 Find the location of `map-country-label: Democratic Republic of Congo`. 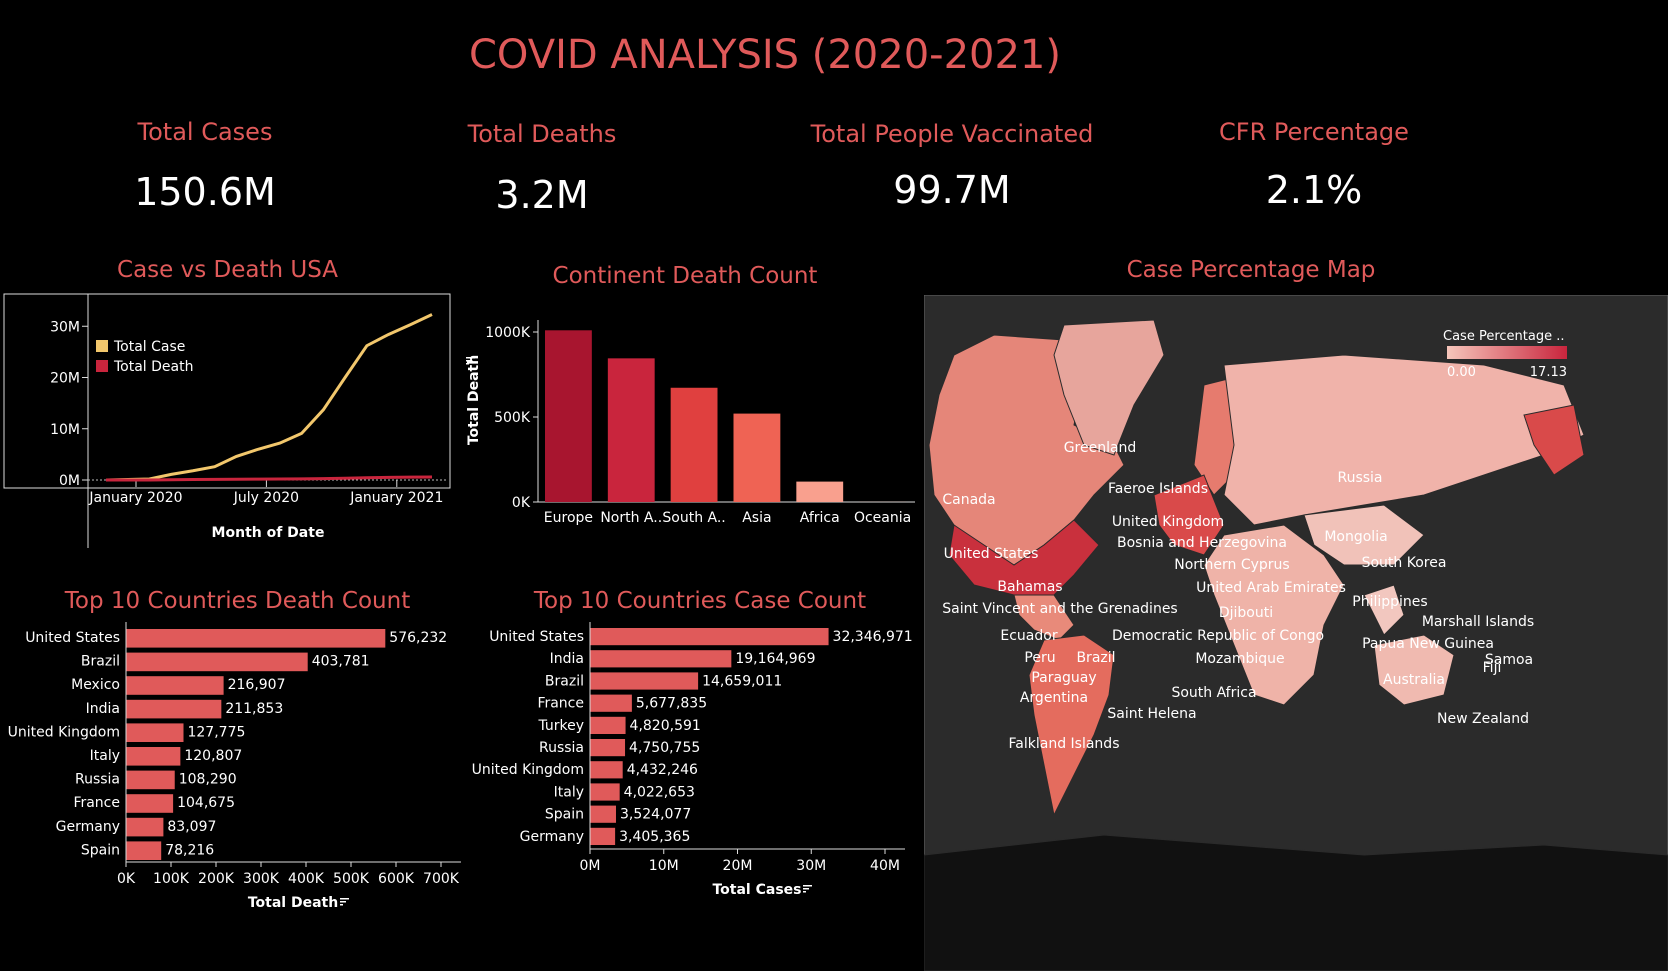

map-country-label: Democratic Republic of Congo is located at coordinates (1218, 636).